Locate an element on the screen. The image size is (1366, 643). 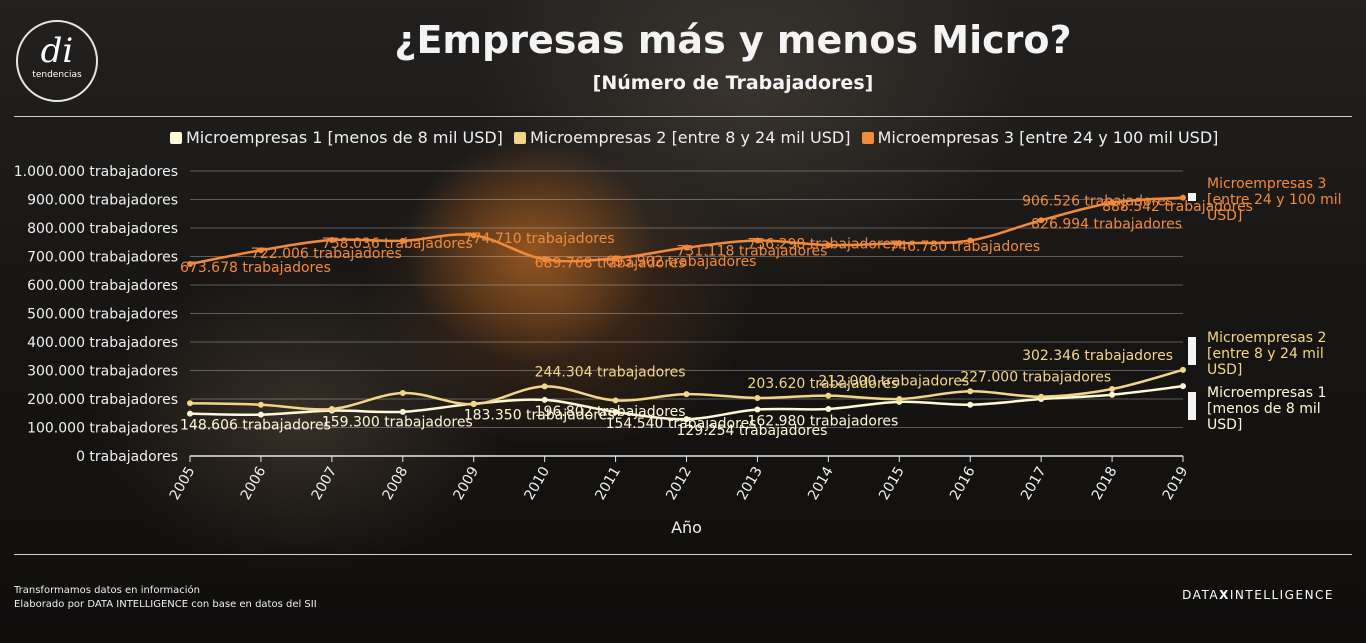
x-tick-label: 2010 is located at coordinates (537, 483).